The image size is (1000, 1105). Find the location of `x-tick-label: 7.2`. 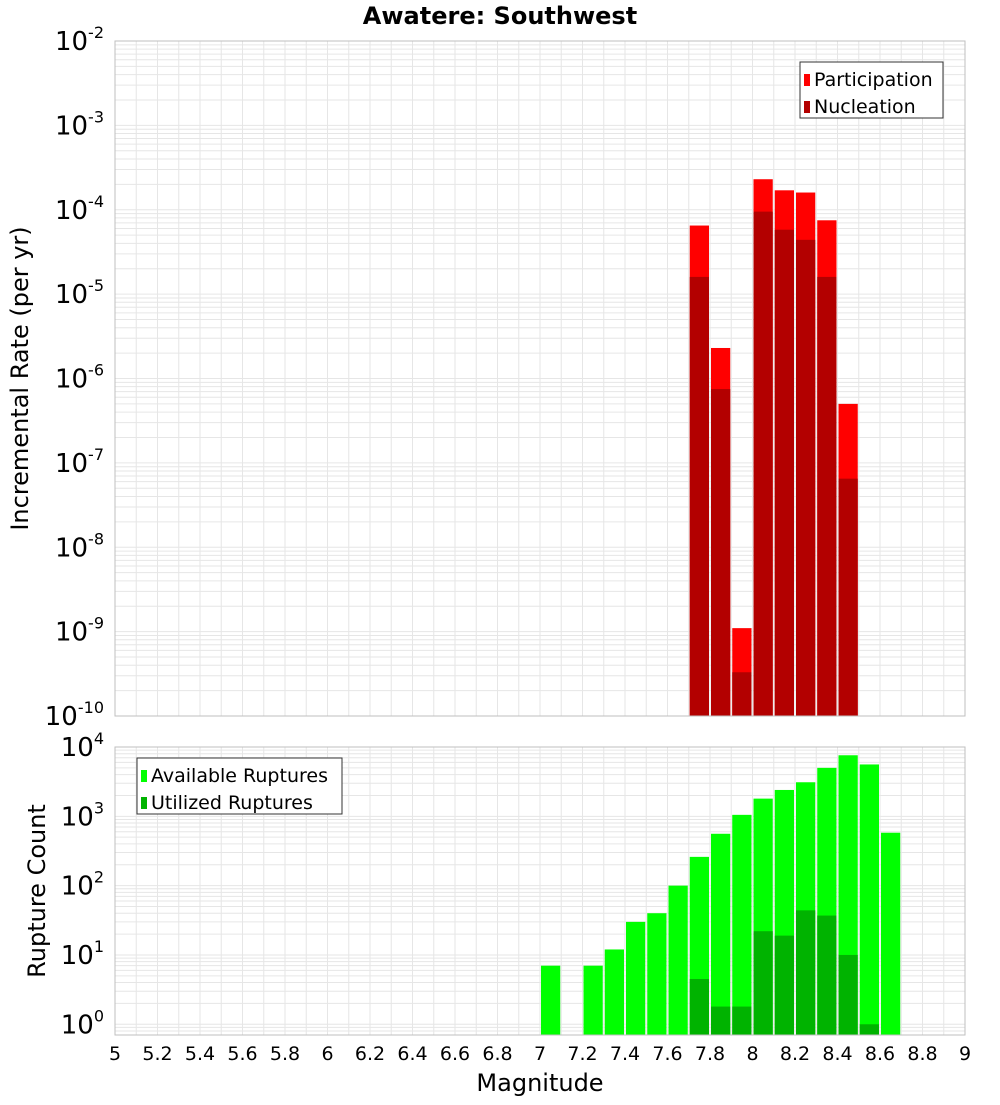

x-tick-label: 7.2 is located at coordinates (582, 1054).